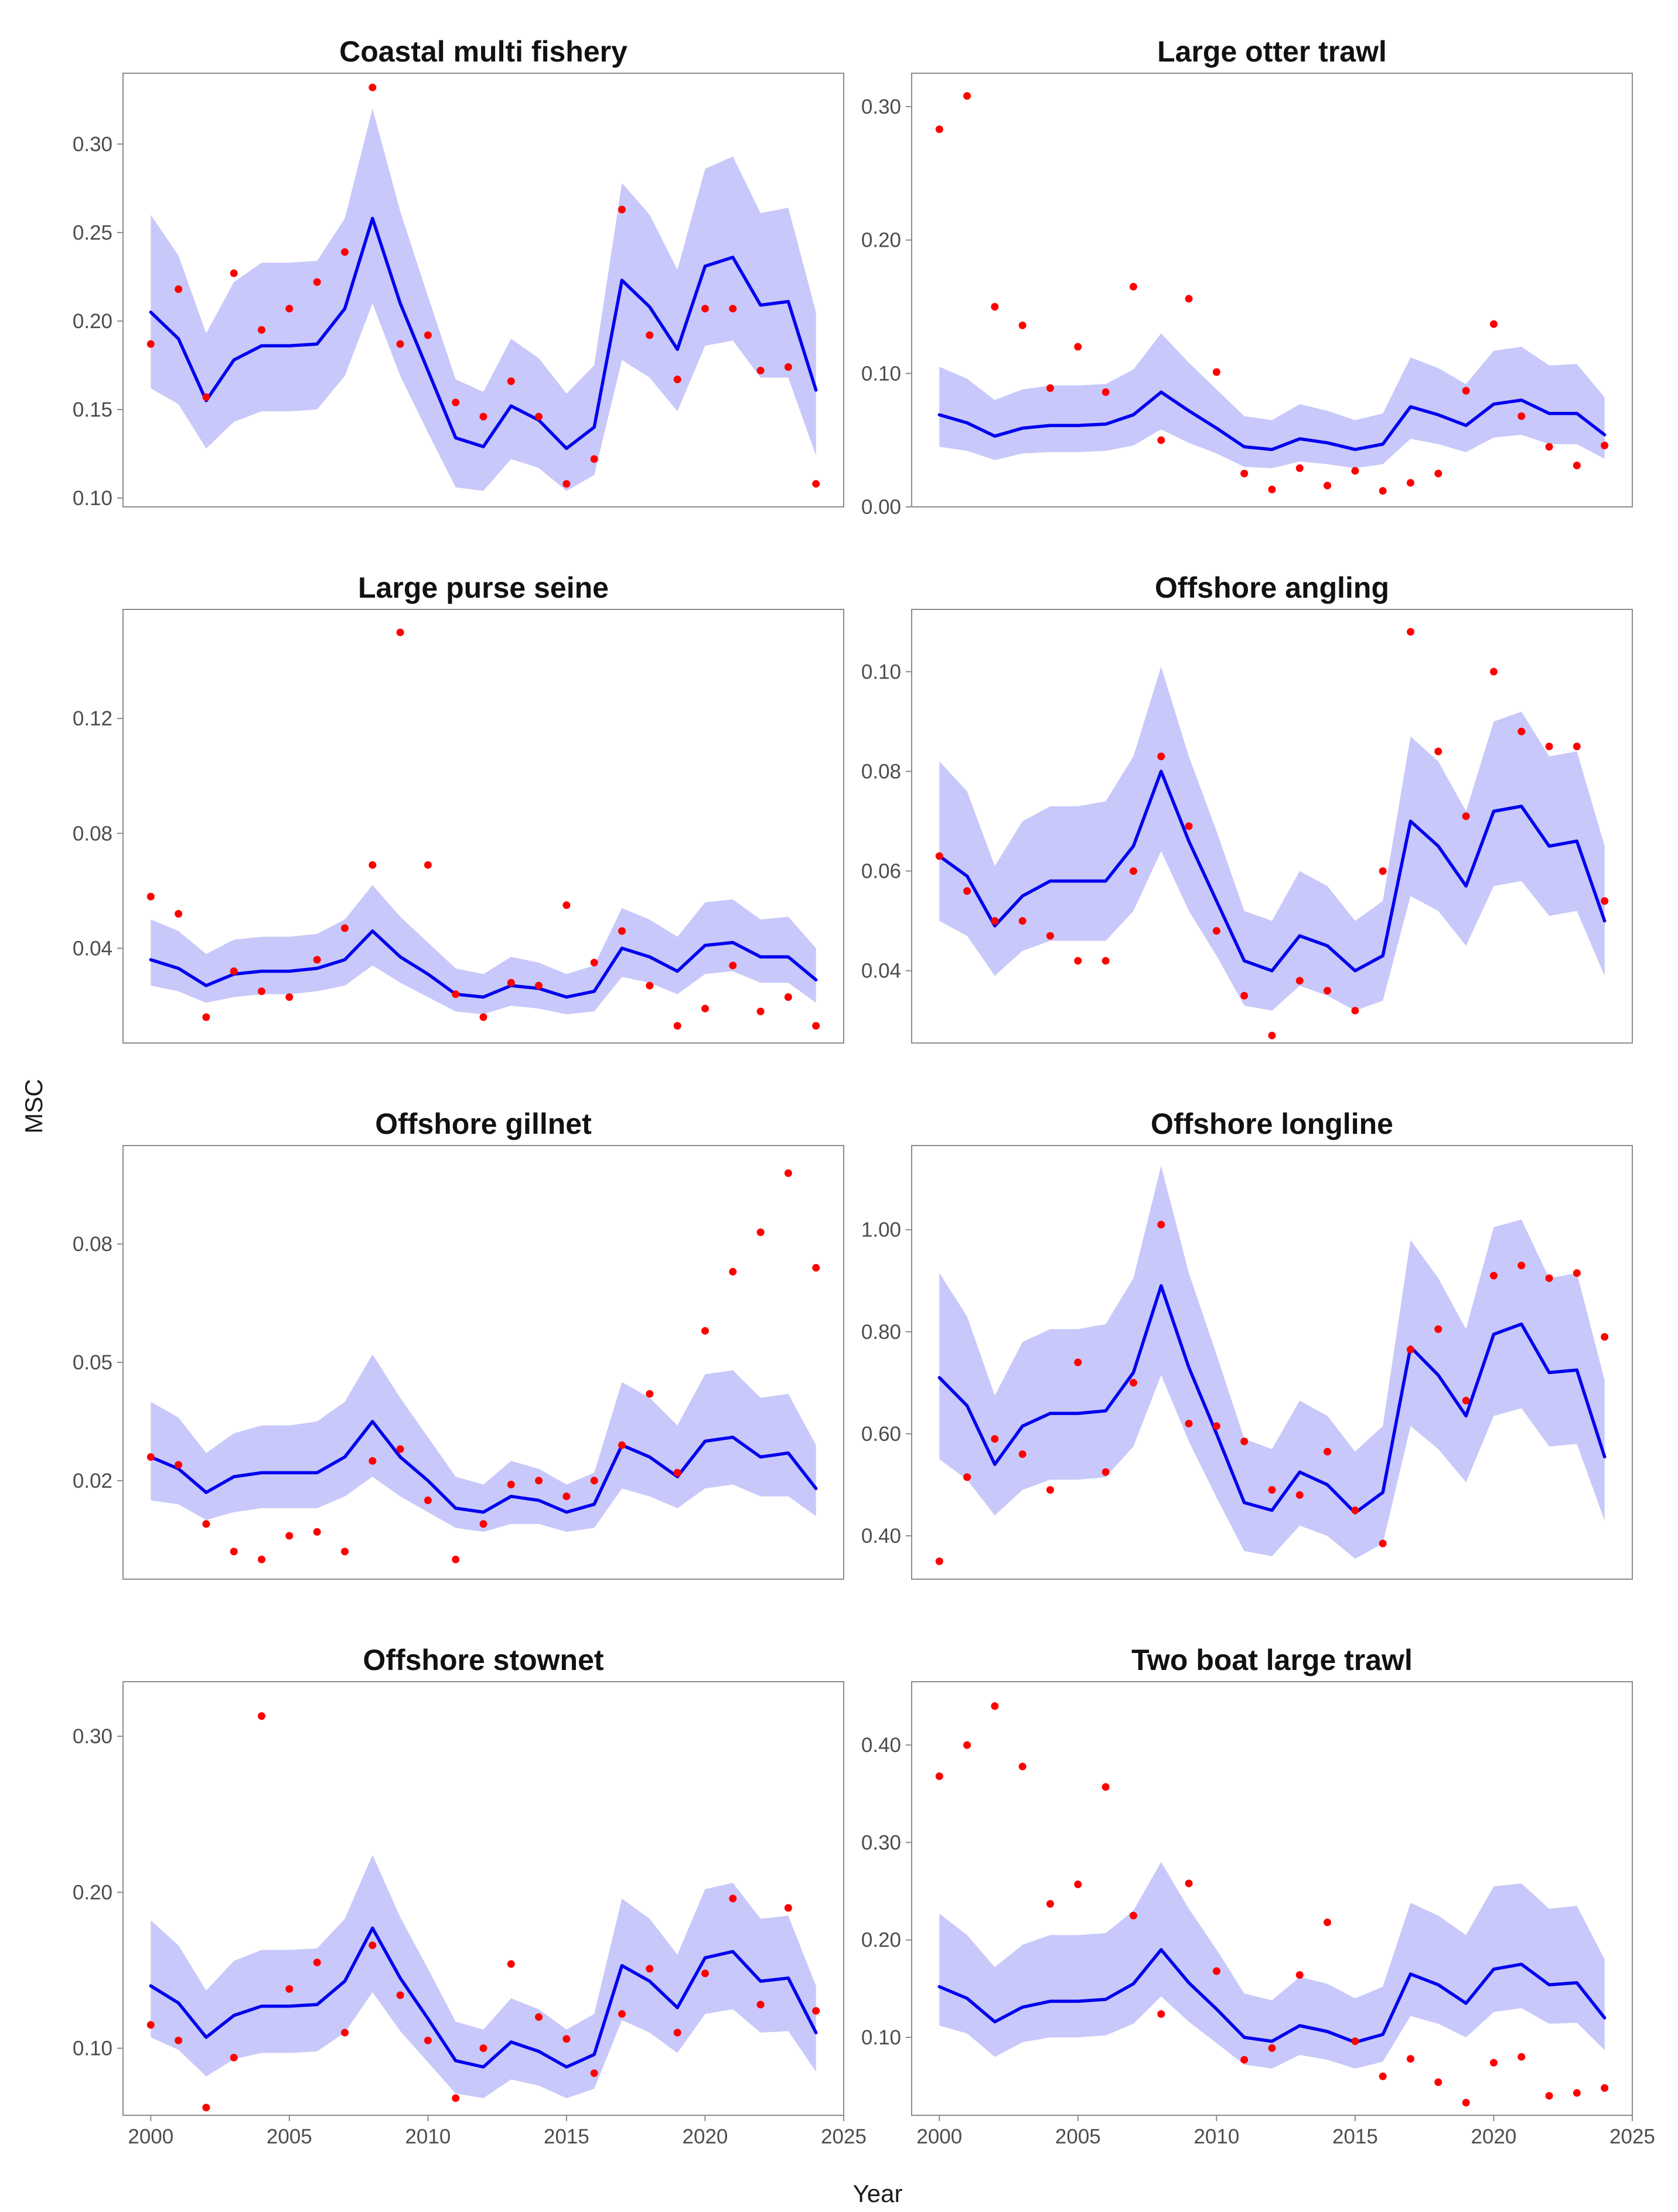  Describe the element at coordinates (1247, 277) in the screenshot. I see `chart-panel: Large otter trawl 0.00 0.10 0.20 0.30` at that location.